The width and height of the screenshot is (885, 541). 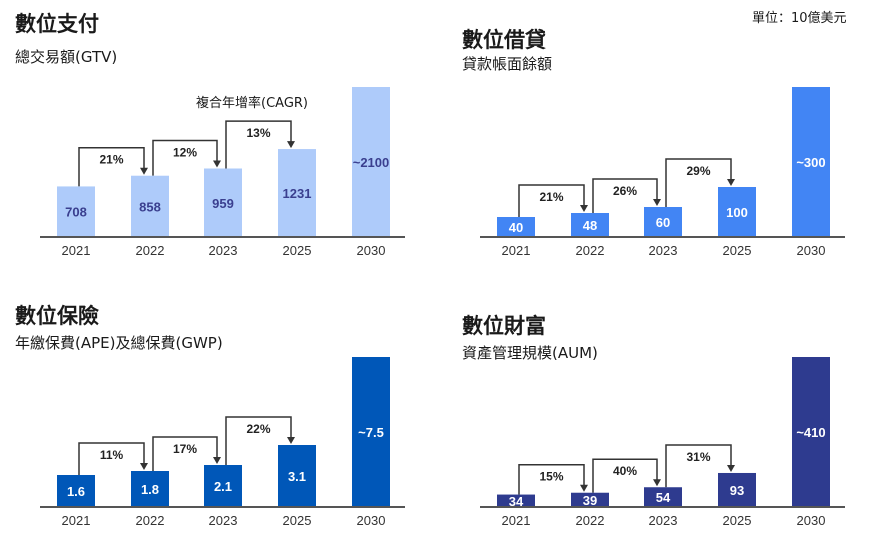 I want to click on data-label: ~2100, so click(x=371, y=162).